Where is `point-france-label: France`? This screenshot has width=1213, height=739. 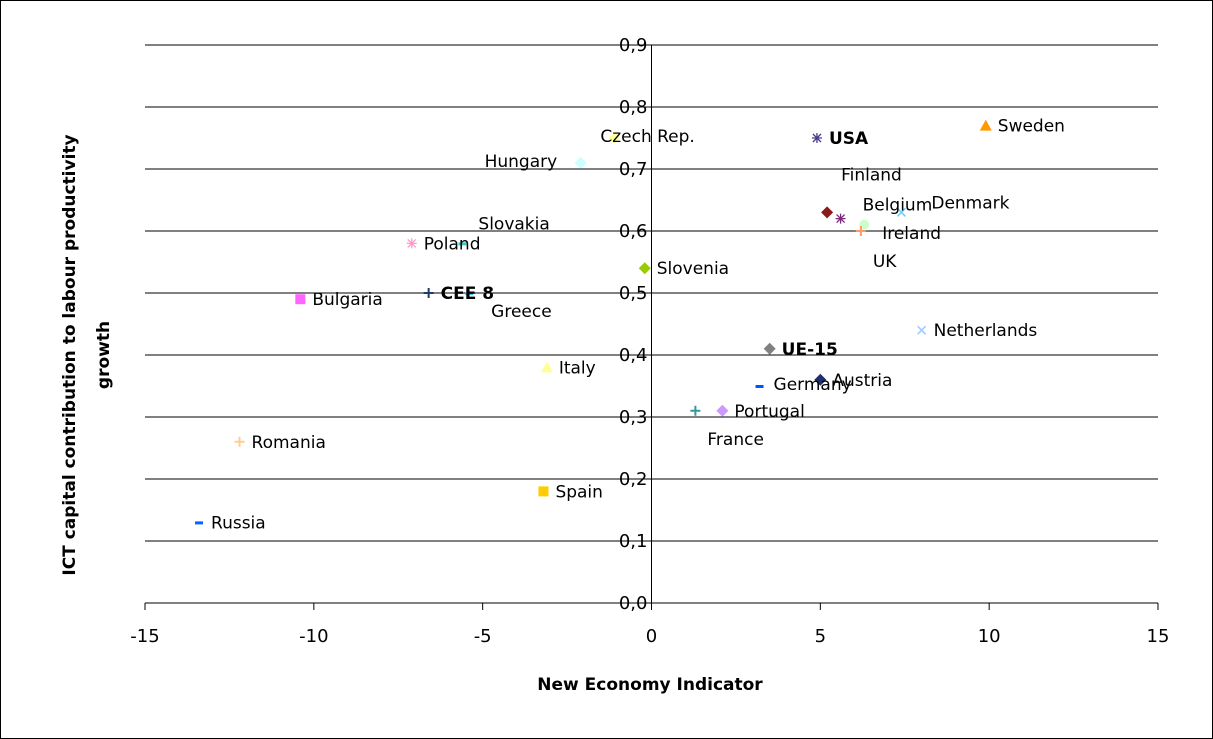 point-france-label: France is located at coordinates (735, 440).